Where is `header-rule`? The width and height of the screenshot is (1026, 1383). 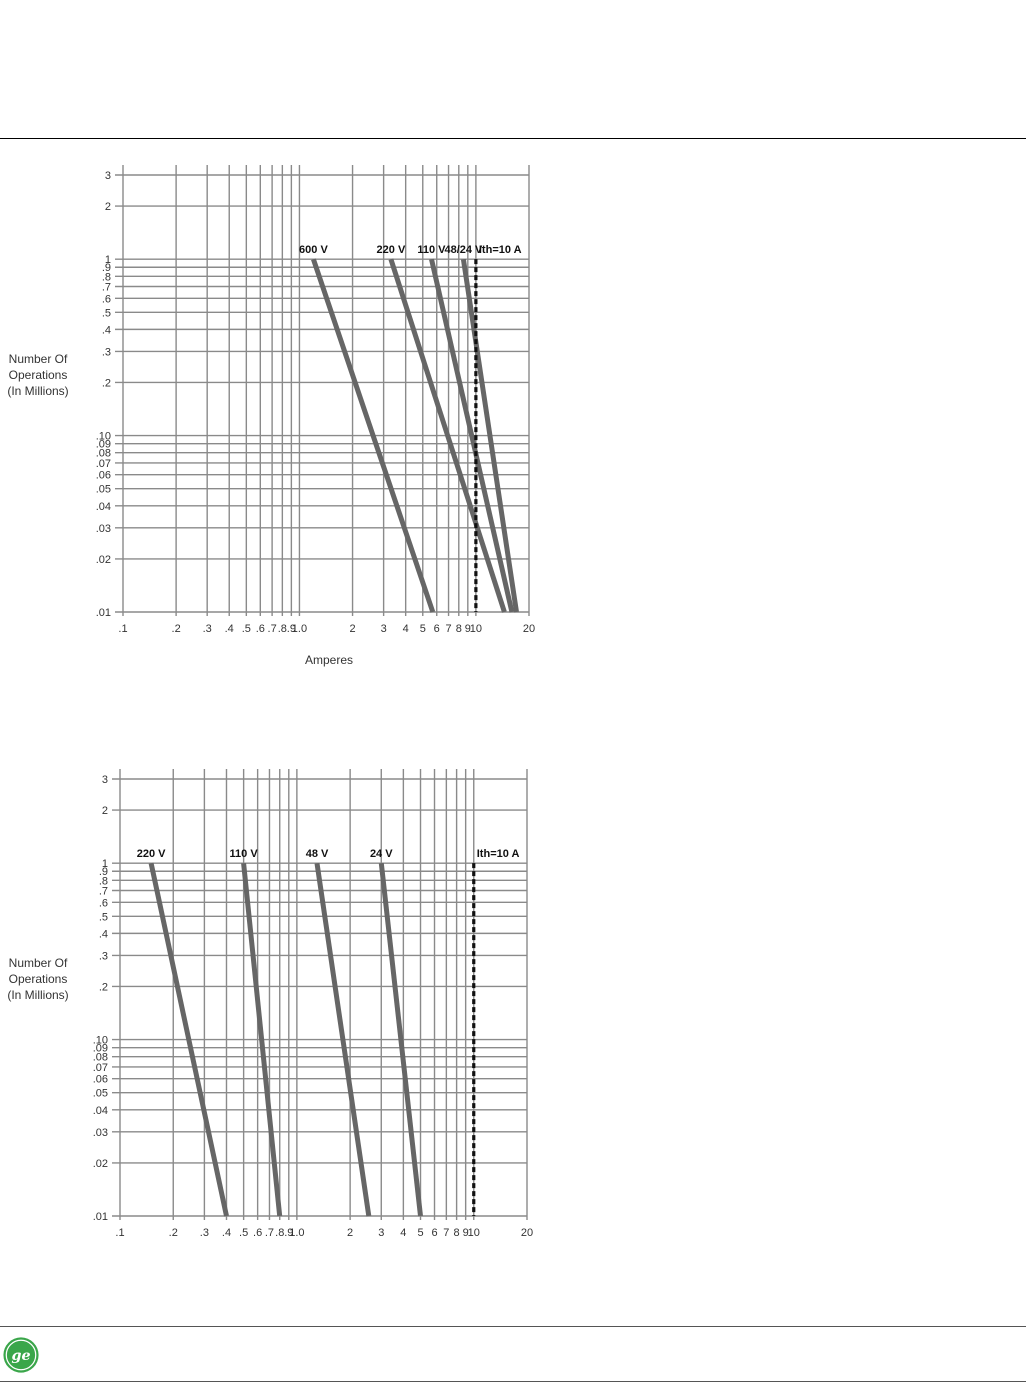
header-rule is located at coordinates (513, 138).